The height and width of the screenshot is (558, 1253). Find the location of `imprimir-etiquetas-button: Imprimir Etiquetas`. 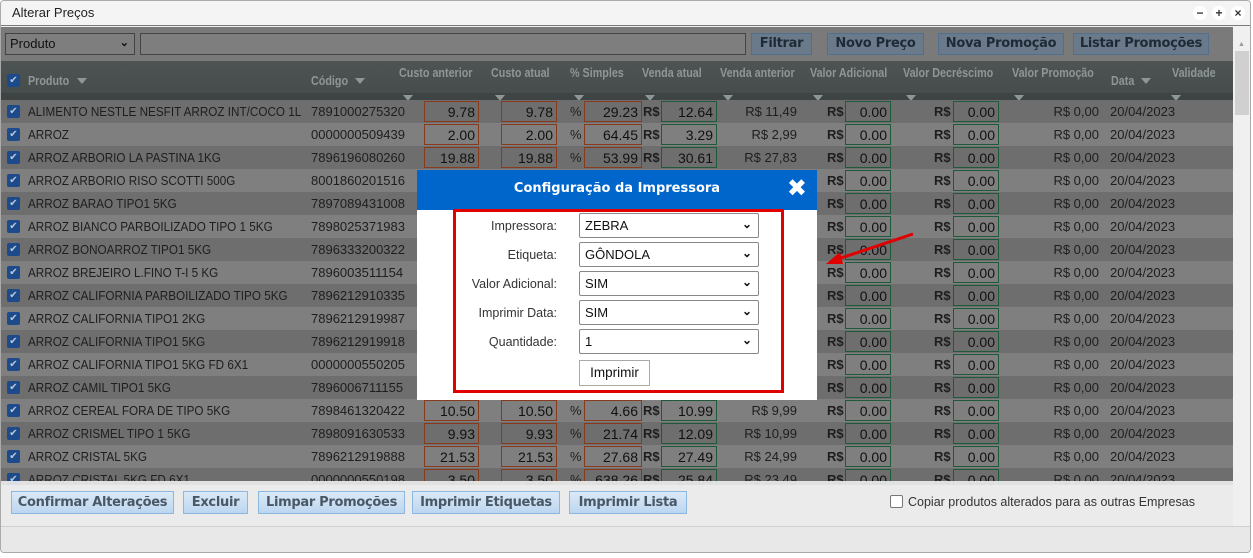

imprimir-etiquetas-button: Imprimir Etiquetas is located at coordinates (486, 502).